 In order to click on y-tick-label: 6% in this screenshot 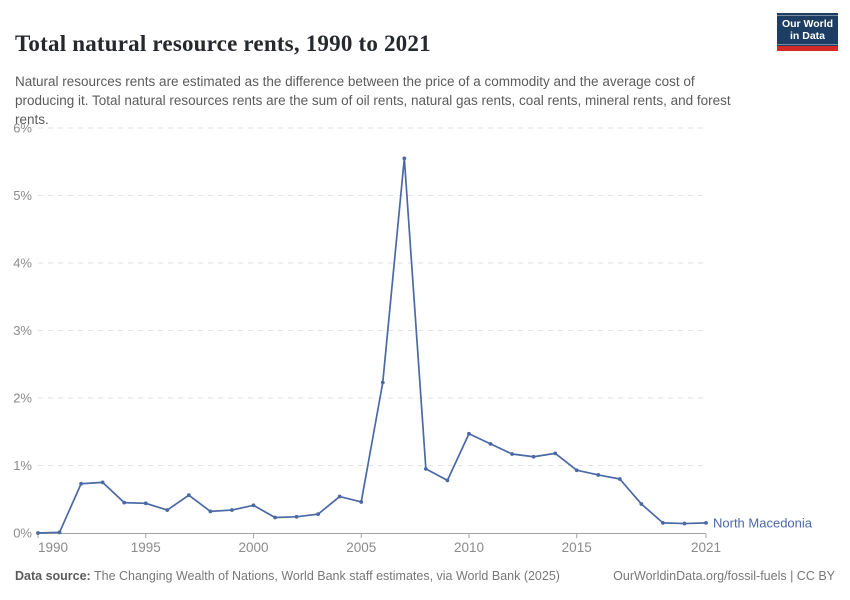, I will do `click(22, 128)`.